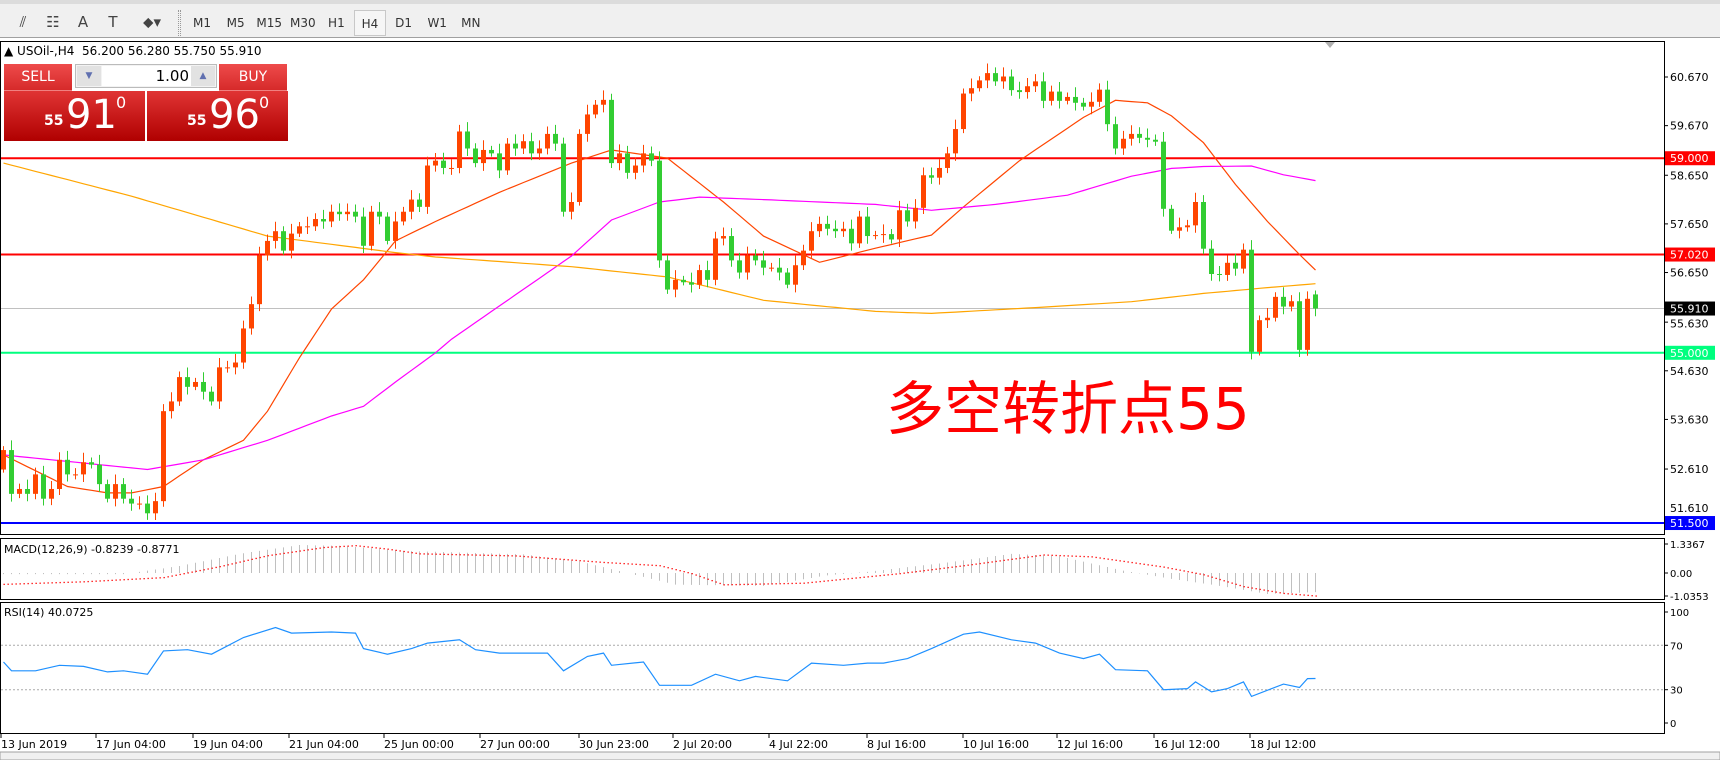  What do you see at coordinates (264, 102) in the screenshot?
I see `buy-price-point: 0` at bounding box center [264, 102].